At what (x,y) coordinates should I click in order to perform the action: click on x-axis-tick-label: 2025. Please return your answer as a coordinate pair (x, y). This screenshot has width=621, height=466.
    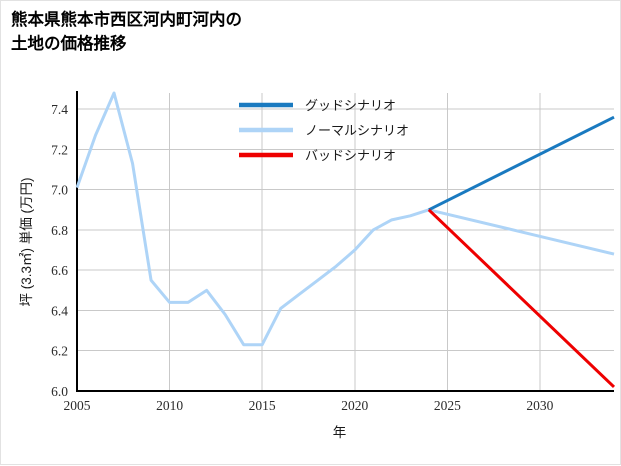
    Looking at the image, I should click on (447, 405).